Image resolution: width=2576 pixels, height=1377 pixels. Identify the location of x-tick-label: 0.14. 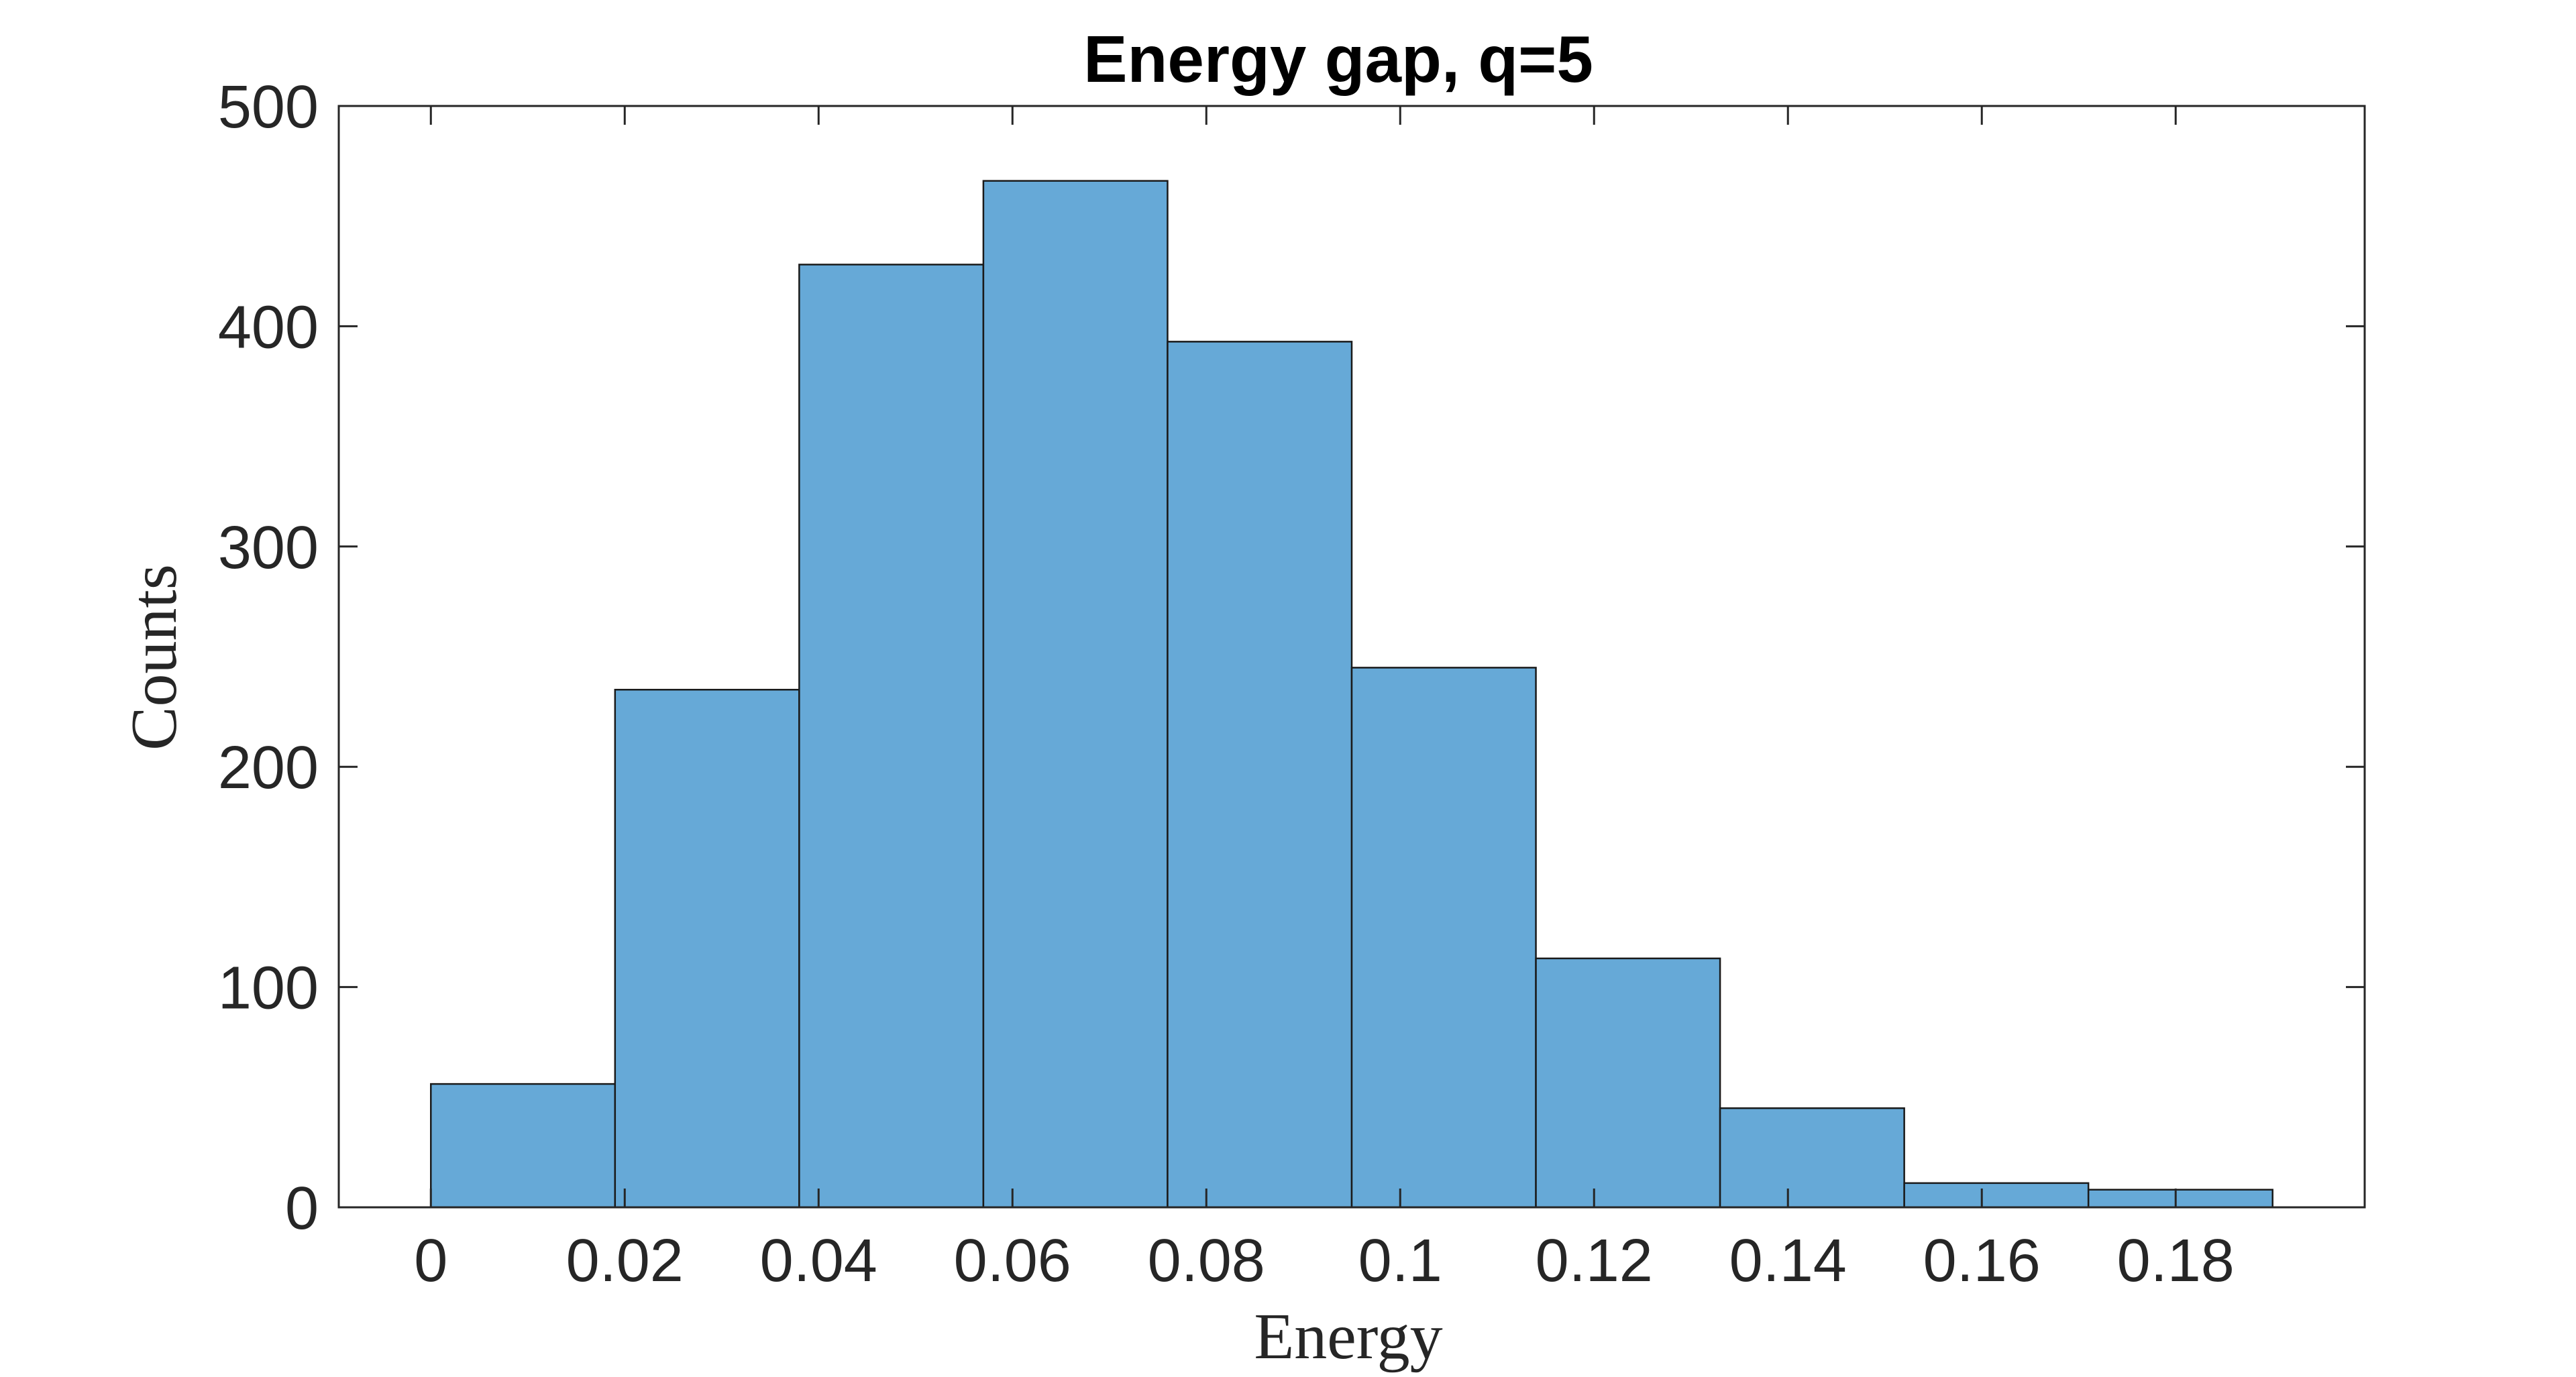
(1788, 1261).